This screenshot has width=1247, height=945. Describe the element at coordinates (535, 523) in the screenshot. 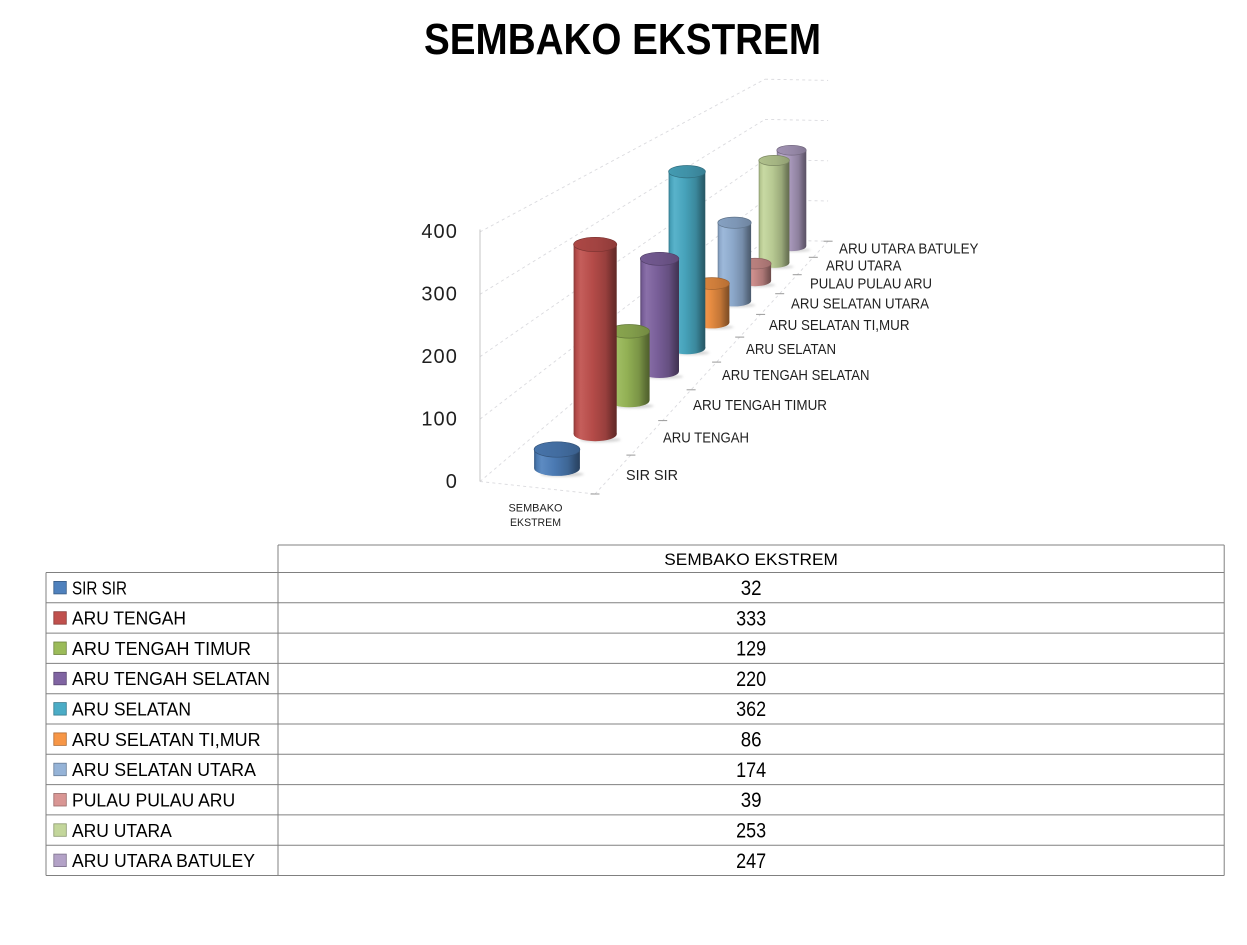

I see `svg-text: EKSTREM` at that location.